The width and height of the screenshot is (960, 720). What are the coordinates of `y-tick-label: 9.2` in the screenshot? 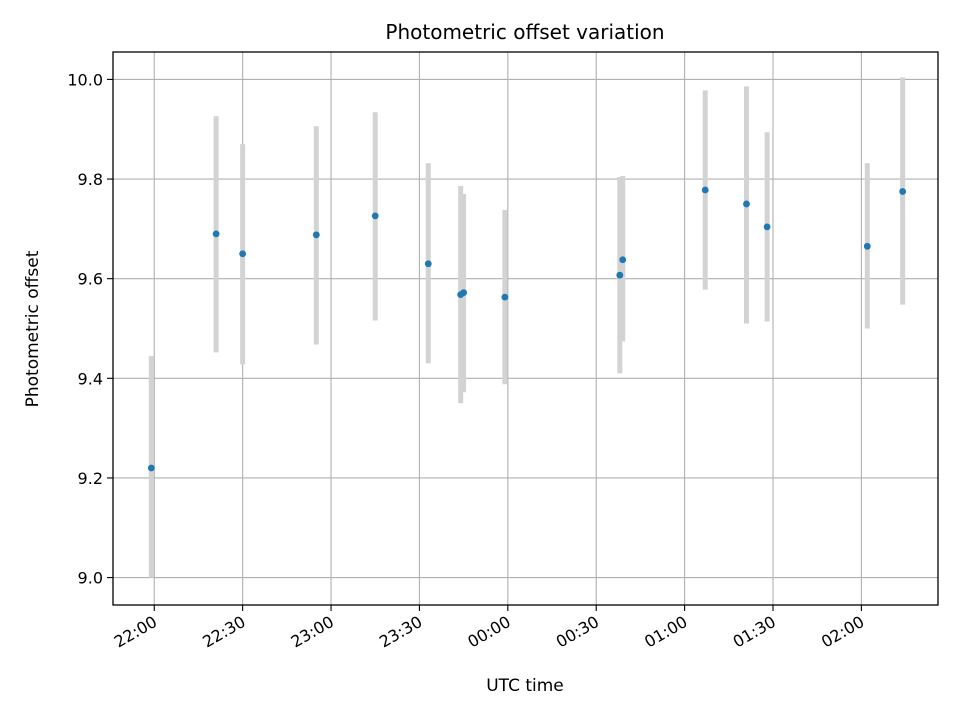 It's located at (90, 478).